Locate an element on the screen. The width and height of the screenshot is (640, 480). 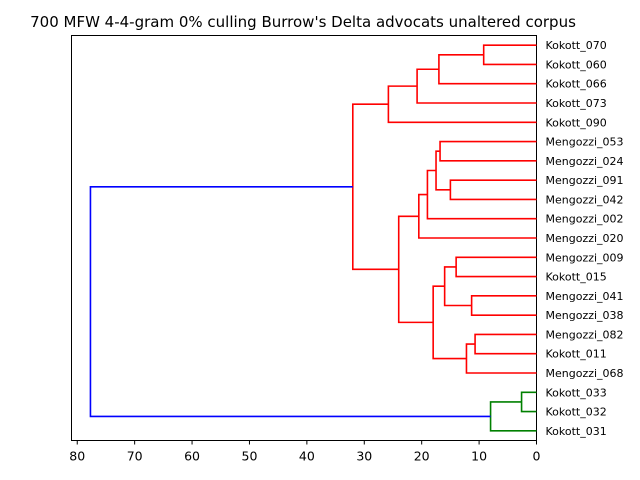
leaf-label: Kokott_015 is located at coordinates (576, 277).